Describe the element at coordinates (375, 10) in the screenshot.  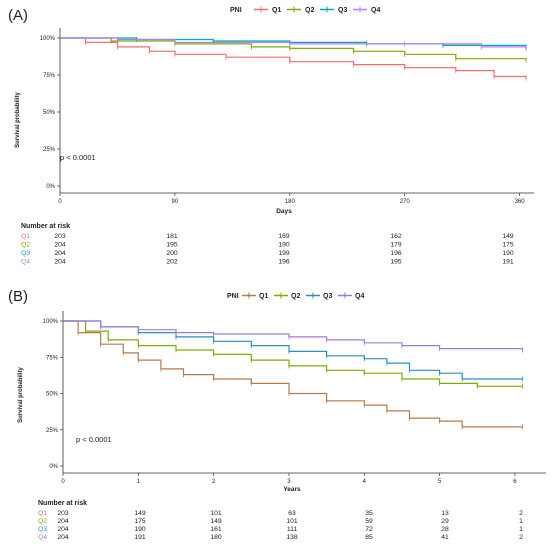
I see `legend-label-q4: Q4` at that location.